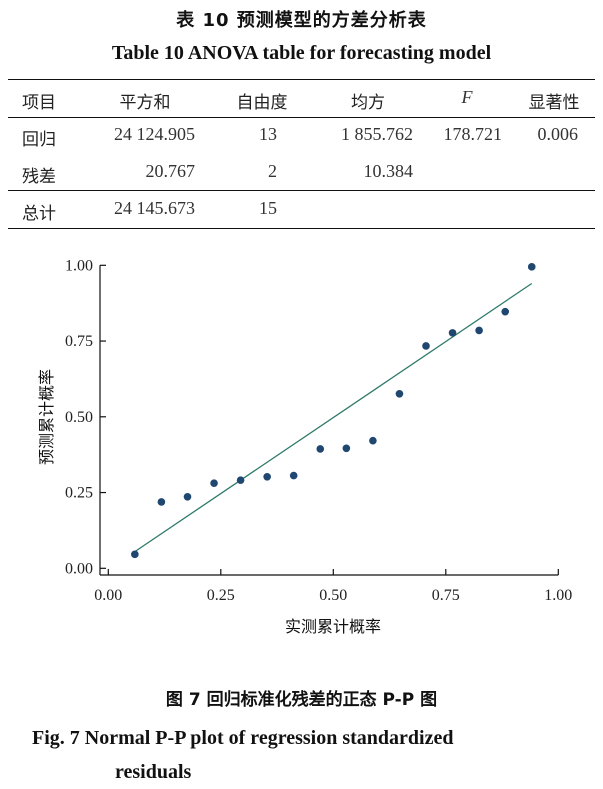 The width and height of the screenshot is (603, 789). What do you see at coordinates (446, 595) in the screenshot?
I see `x-tick-label: 0.75` at bounding box center [446, 595].